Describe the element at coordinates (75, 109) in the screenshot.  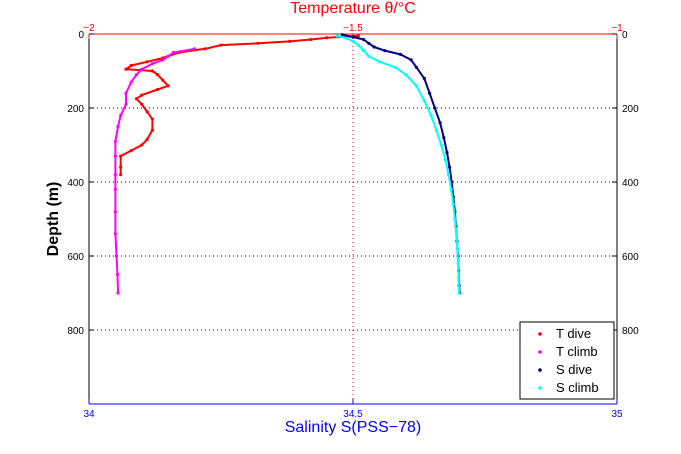
I see `left-tick-label: 200` at that location.